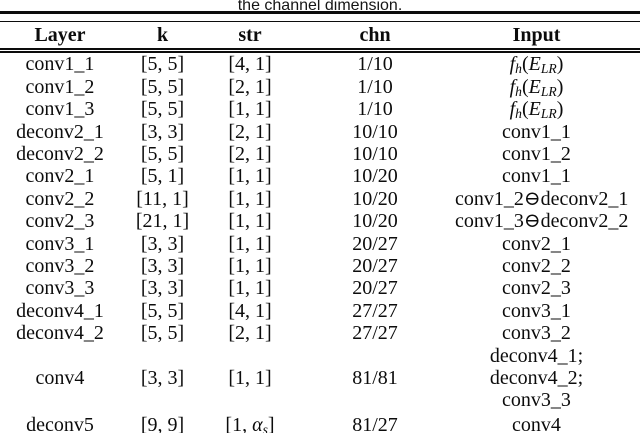  I want to click on cell-k: [11, 1], so click(162, 198).